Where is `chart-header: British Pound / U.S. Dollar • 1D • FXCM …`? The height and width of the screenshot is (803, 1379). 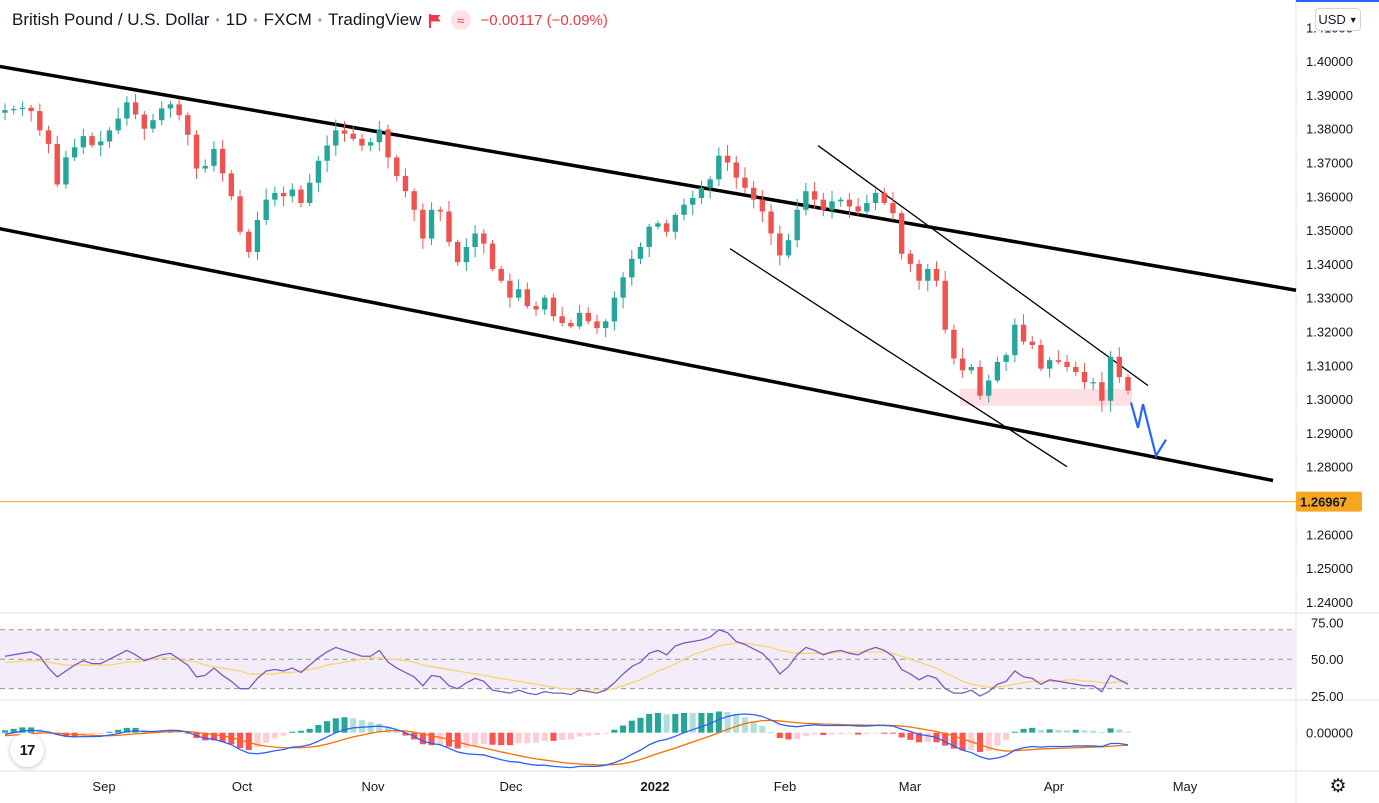 chart-header: British Pound / U.S. Dollar • 1D • FXCM … is located at coordinates (310, 20).